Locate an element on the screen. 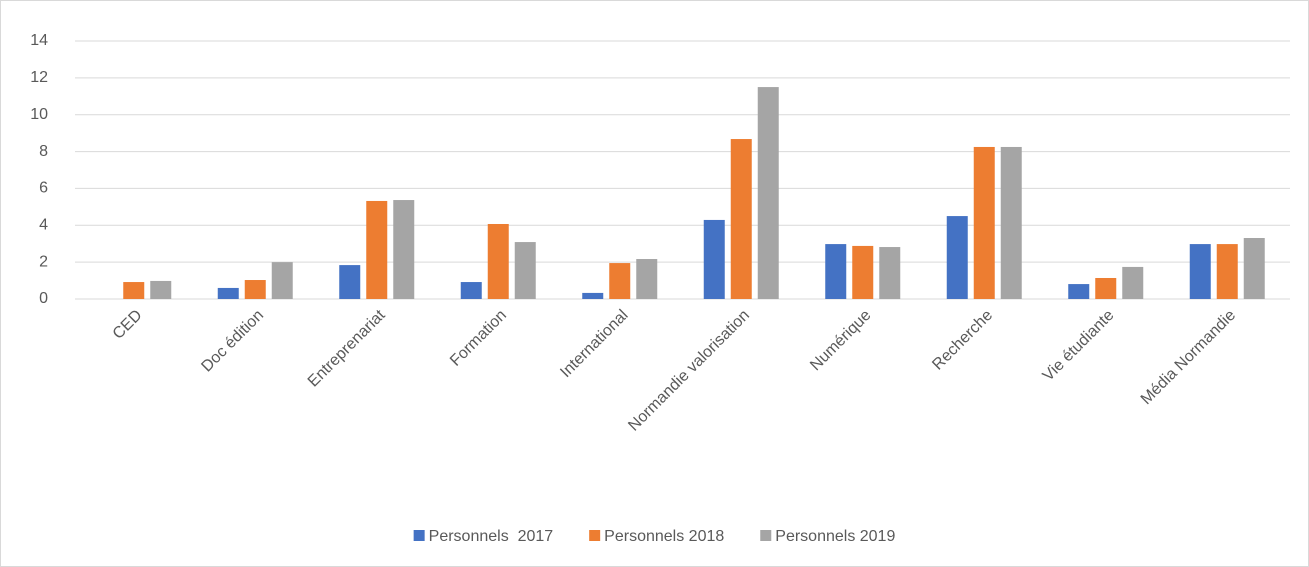  y-tick-label: 12 is located at coordinates (39, 77).